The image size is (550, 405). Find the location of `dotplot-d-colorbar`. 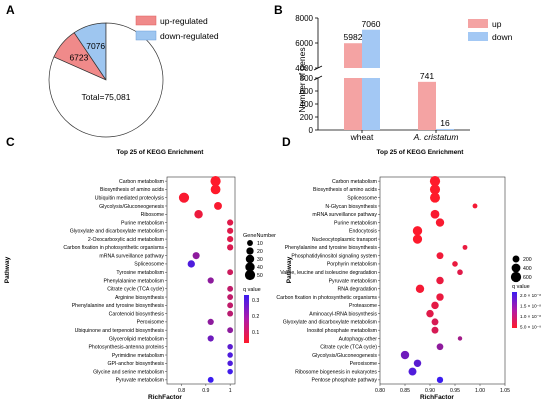

dotplot-d-colorbar is located at coordinates (514, 310).